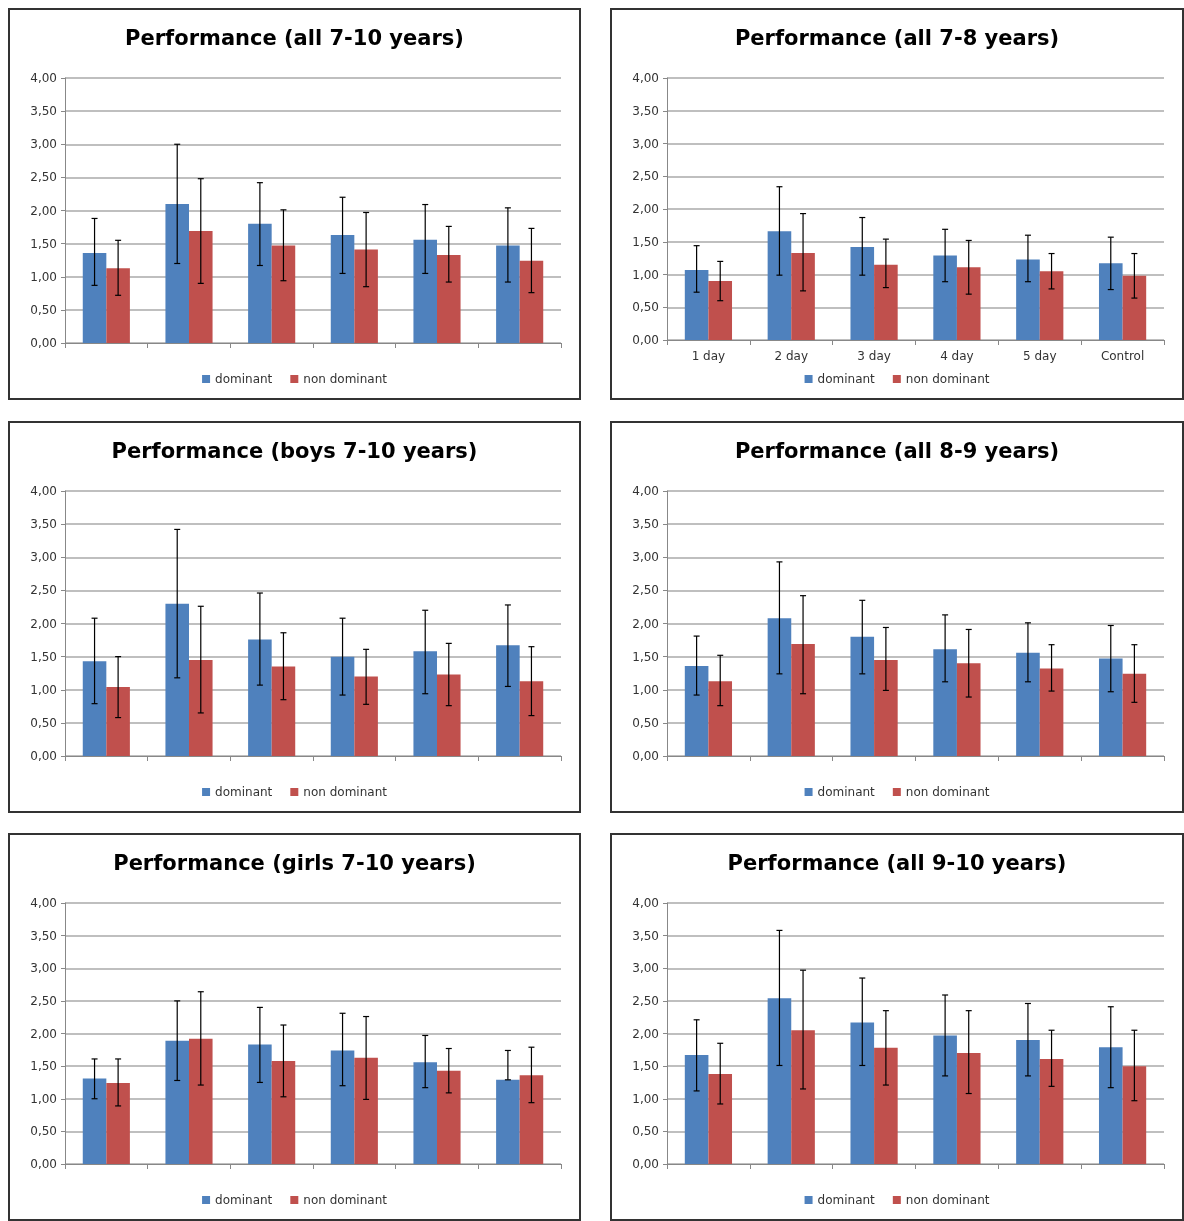  I want to click on chart-title: Performance (girls 7-10 years), so click(294, 862).